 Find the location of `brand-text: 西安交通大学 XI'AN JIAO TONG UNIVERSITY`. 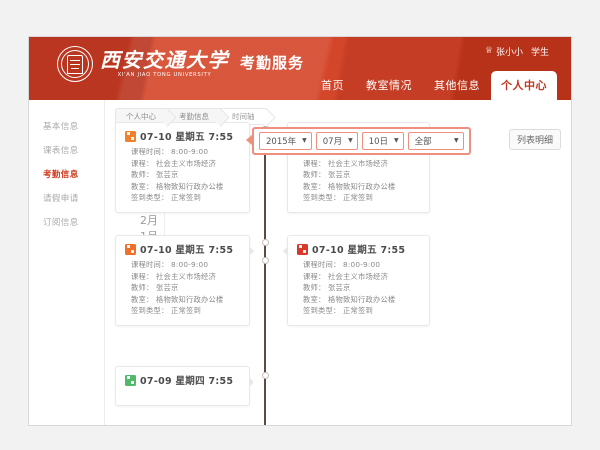

brand-text: 西安交通大学 XI'AN JIAO TONG UNIVERSITY is located at coordinates (164, 64).